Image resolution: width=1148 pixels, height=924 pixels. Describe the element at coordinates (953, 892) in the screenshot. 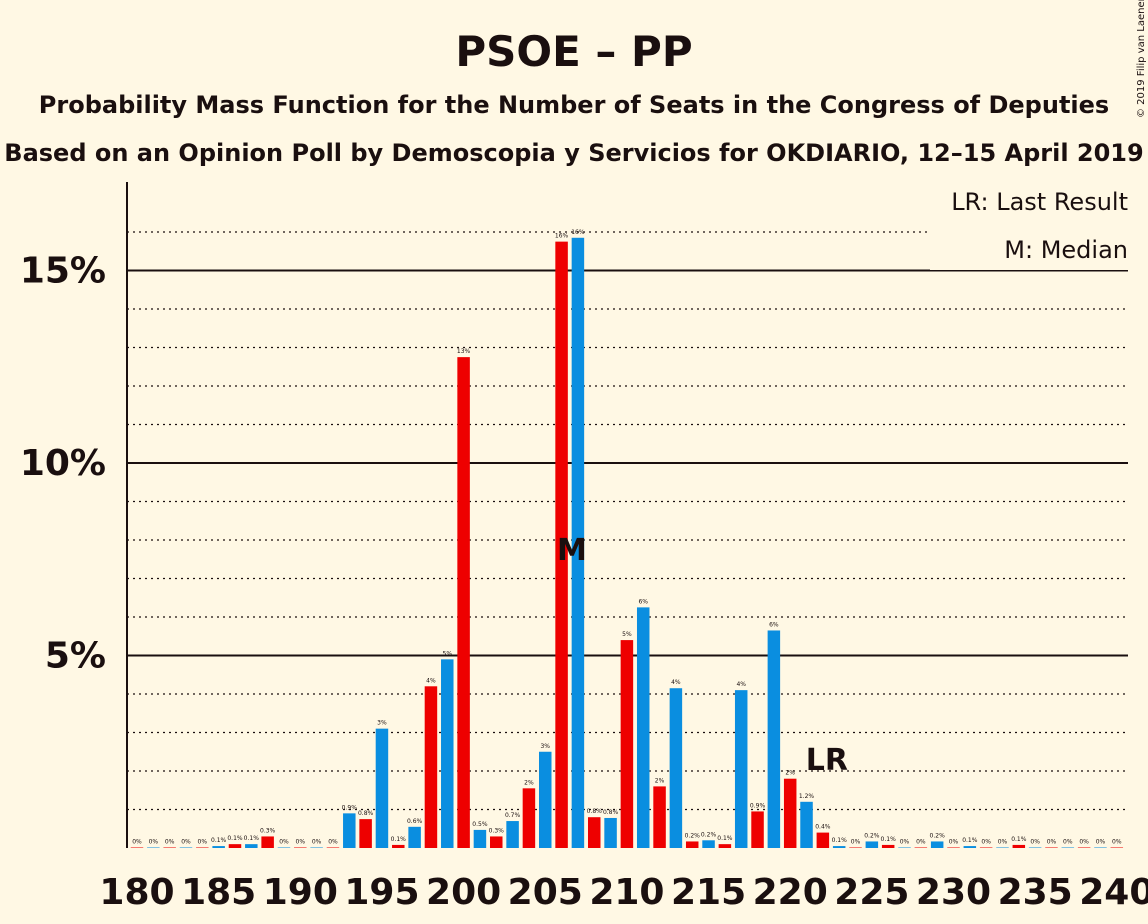

I see `x-tick-label: 230` at that location.